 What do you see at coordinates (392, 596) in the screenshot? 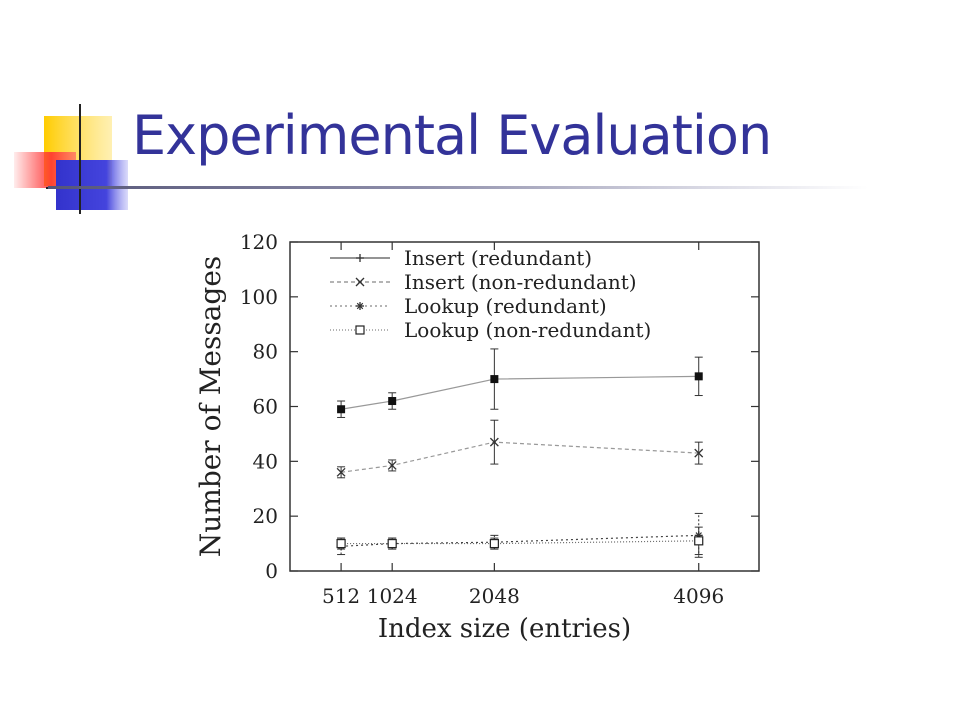
I see `x-tick-label: 1024` at bounding box center [392, 596].